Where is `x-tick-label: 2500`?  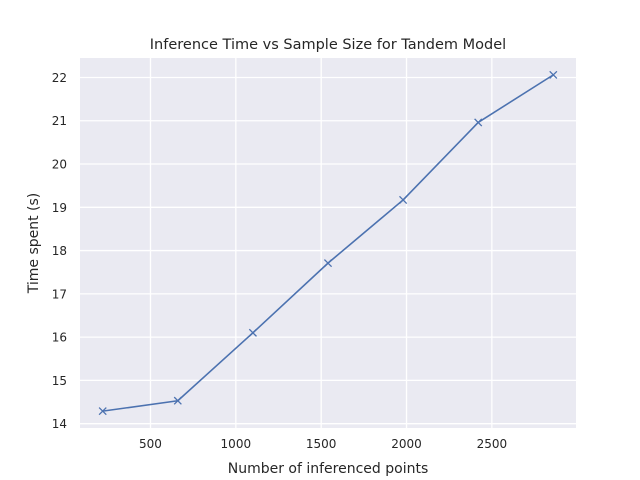
x-tick-label: 2500 is located at coordinates (492, 444).